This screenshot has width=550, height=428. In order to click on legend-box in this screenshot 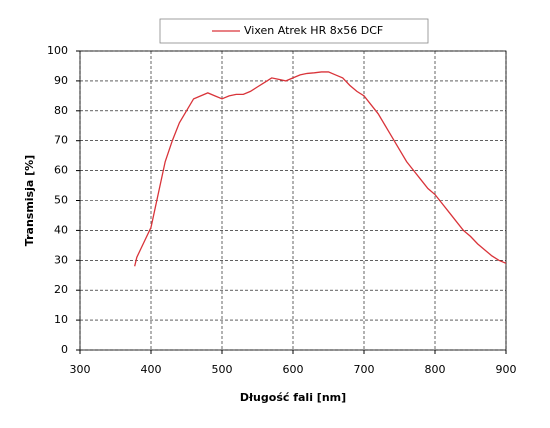, I will do `click(294, 31)`.